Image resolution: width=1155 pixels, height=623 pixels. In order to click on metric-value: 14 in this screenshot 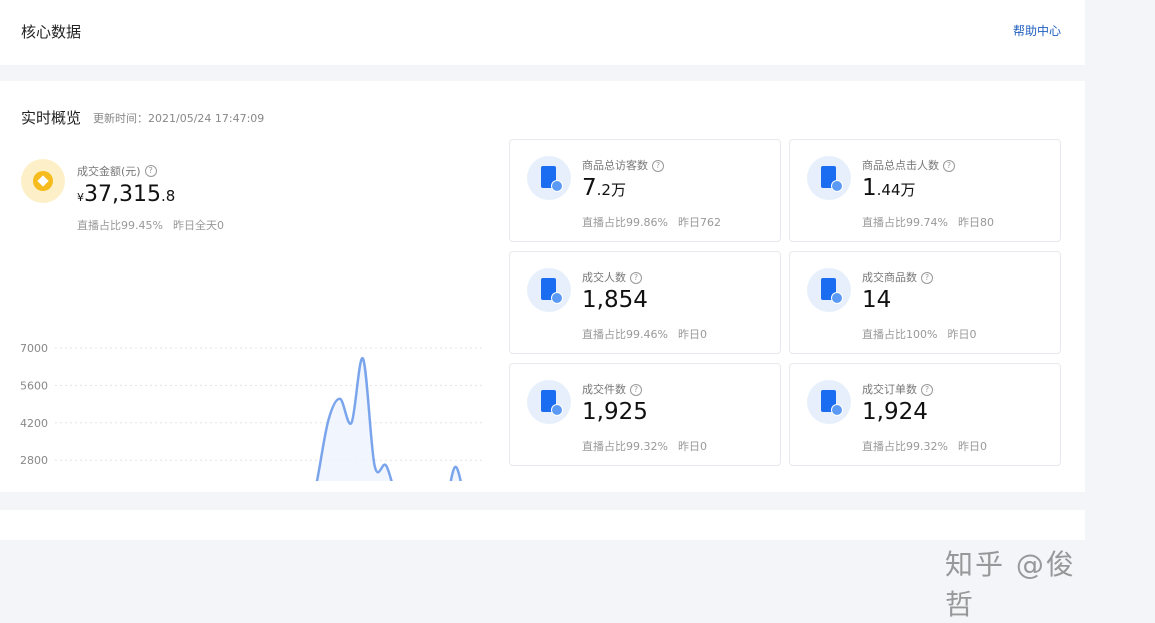, I will do `click(877, 300)`.